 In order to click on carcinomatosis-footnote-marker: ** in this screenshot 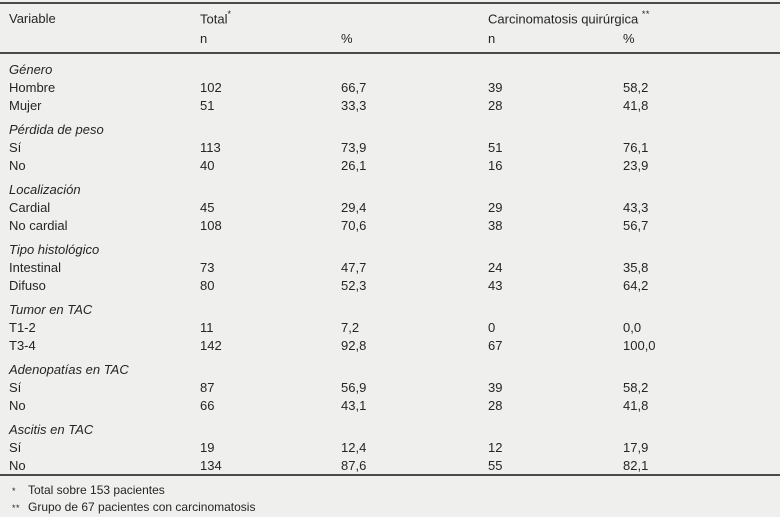, I will do `click(645, 13)`.